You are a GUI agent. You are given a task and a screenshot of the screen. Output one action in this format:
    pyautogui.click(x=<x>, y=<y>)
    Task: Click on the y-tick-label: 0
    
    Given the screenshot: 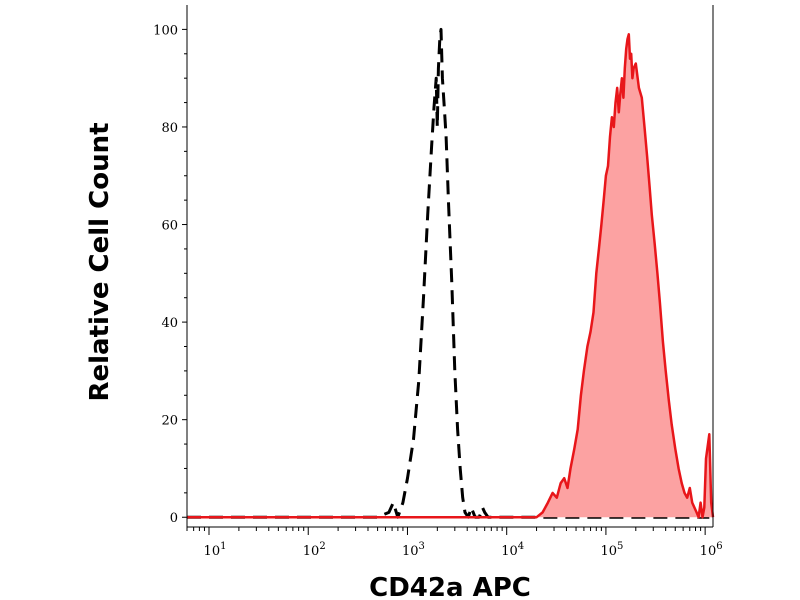 What is the action you would take?
    pyautogui.click(x=174, y=518)
    